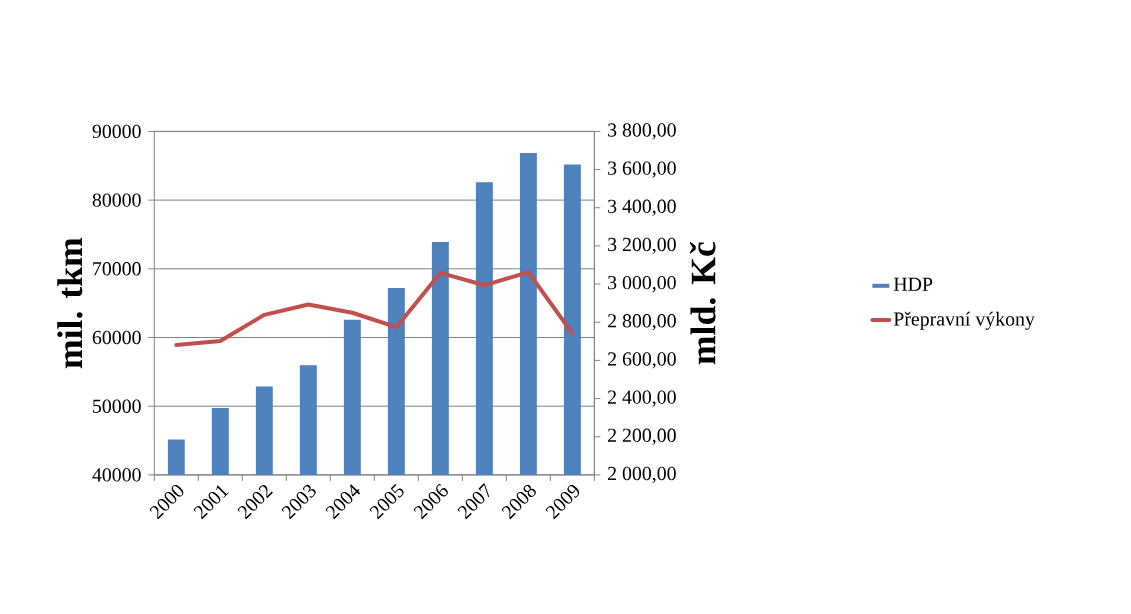 This screenshot has width=1131, height=614. I want to click on y2-tick-label: 3 000,00, so click(642, 284).